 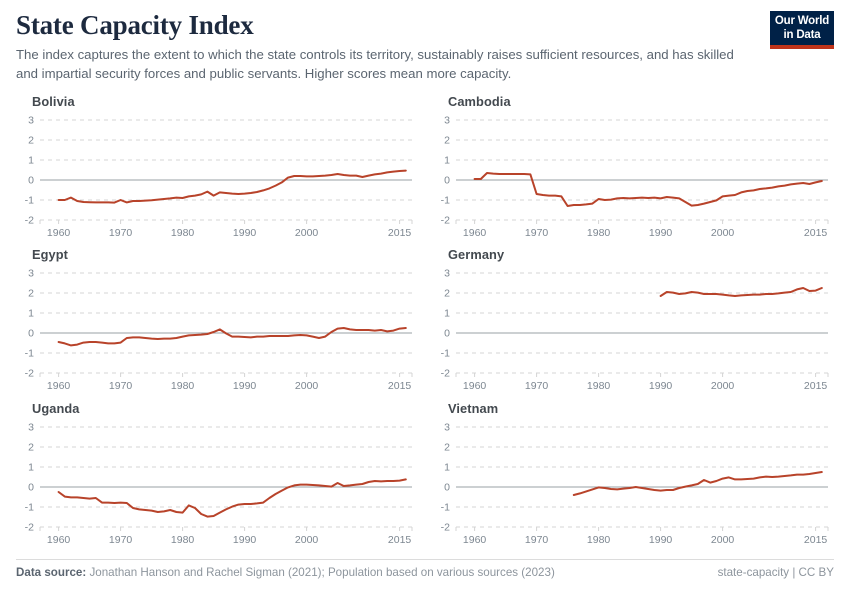 I want to click on page-title: State Capacity Index, so click(x=135, y=25).